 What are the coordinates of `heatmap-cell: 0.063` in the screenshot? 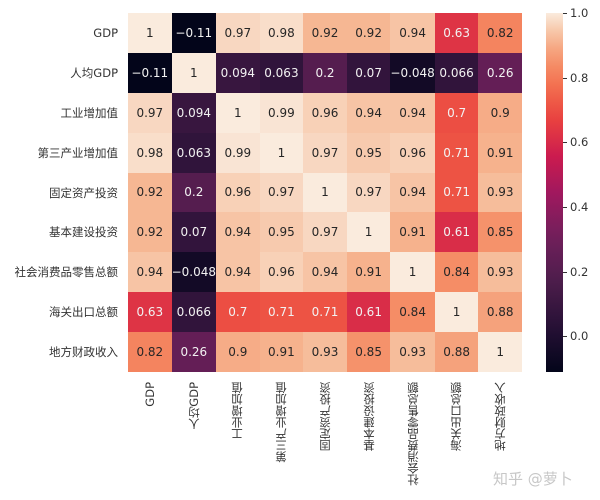 It's located at (194, 152).